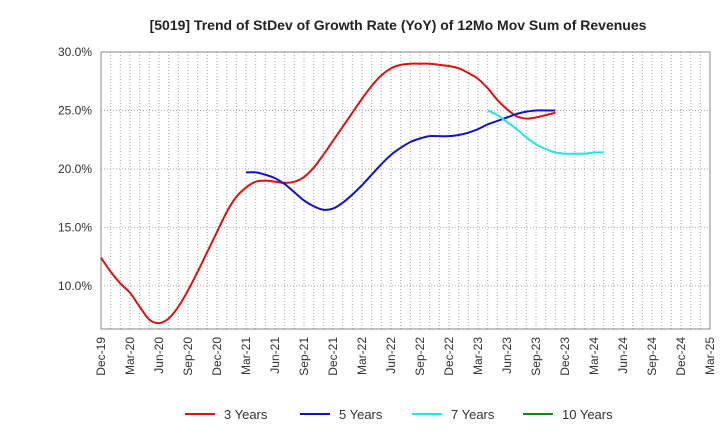 The height and width of the screenshot is (440, 720). What do you see at coordinates (188, 356) in the screenshot?
I see `x-tick-label: Sep-20` at bounding box center [188, 356].